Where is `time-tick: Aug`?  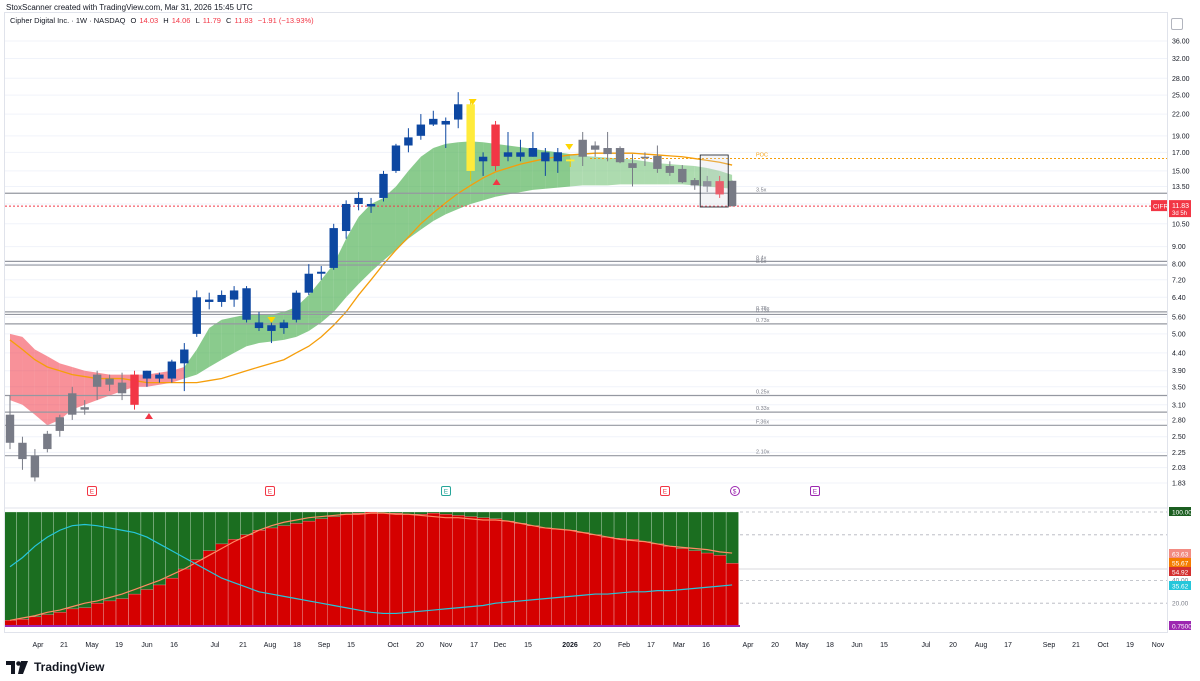
time-tick: Aug is located at coordinates (981, 645).